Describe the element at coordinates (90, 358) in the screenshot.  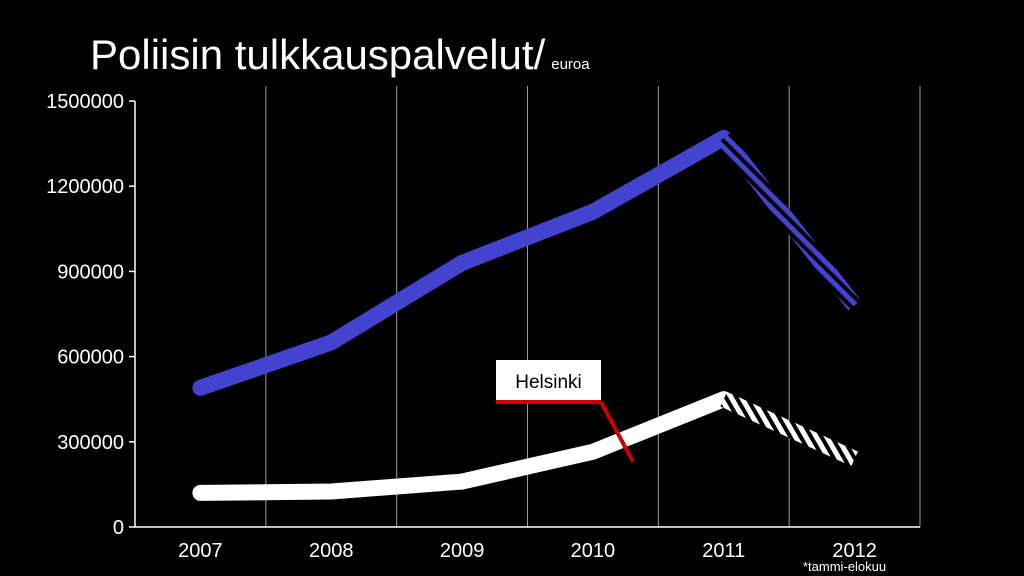
I see `y-tick-label: 600000` at that location.